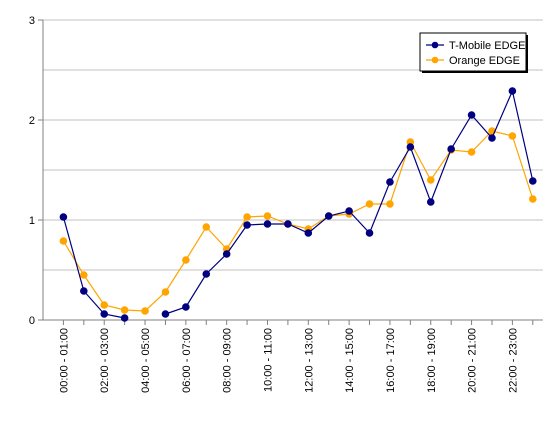  I want to click on x-tick-label: 02:00 - 03:00, so click(105, 360).